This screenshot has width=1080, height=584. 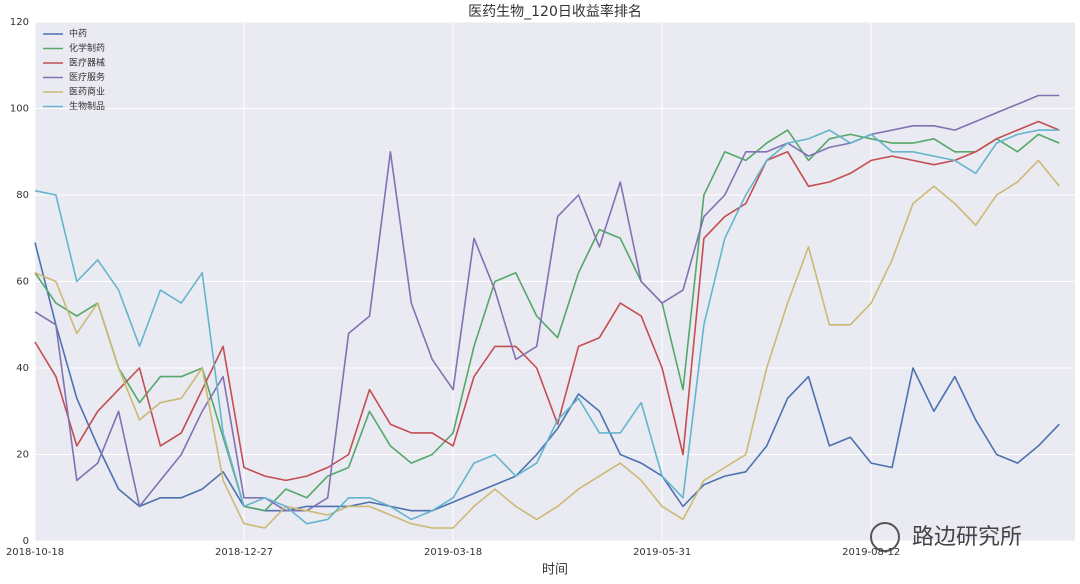 What do you see at coordinates (22, 368) in the screenshot?
I see `y-tick-label: 40` at bounding box center [22, 368].